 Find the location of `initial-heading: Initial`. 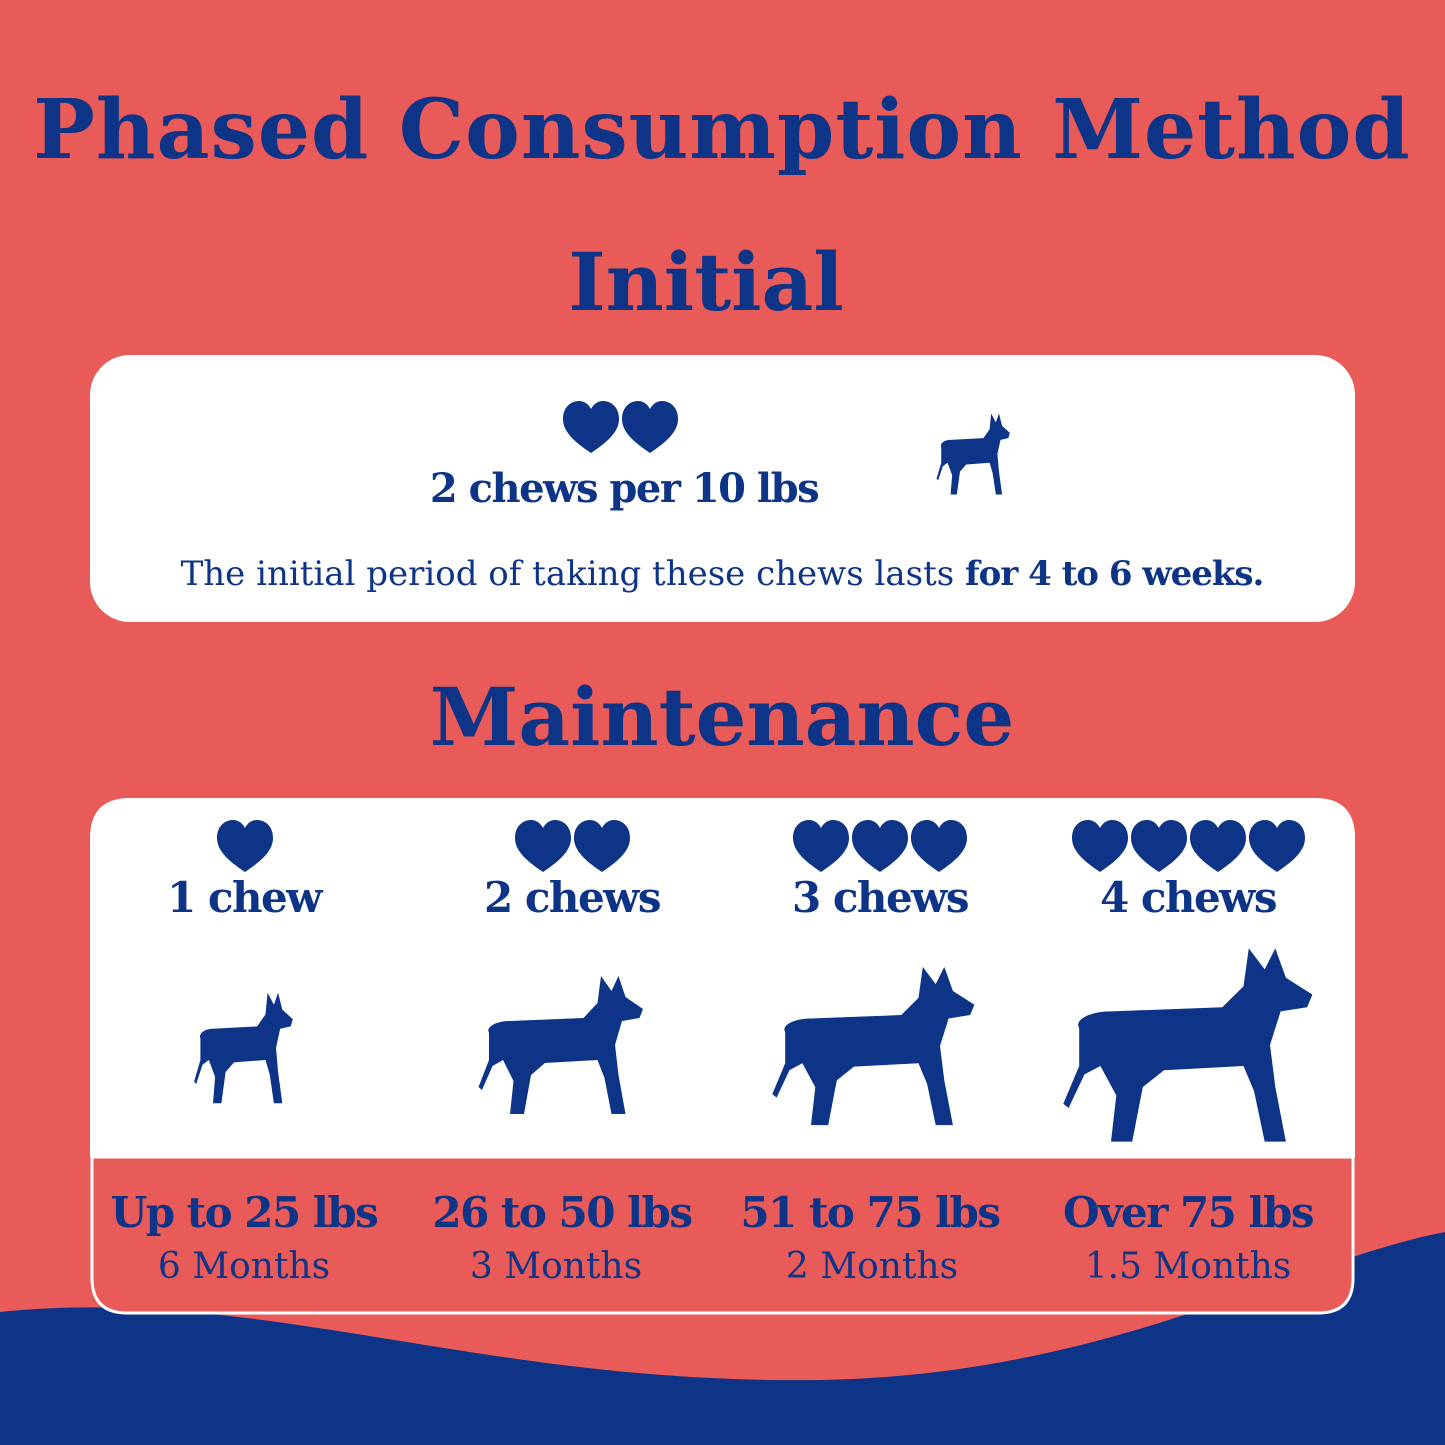

initial-heading: Initial is located at coordinates (706, 282).